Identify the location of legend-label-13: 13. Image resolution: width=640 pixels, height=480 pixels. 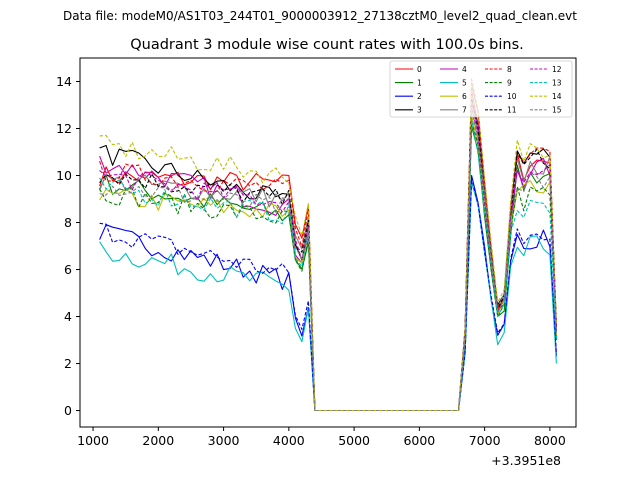
(557, 82).